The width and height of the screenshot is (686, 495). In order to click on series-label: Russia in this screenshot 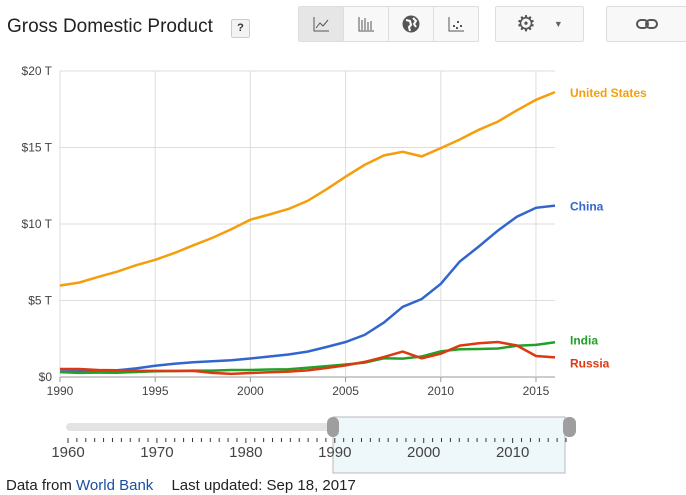, I will do `click(590, 363)`.